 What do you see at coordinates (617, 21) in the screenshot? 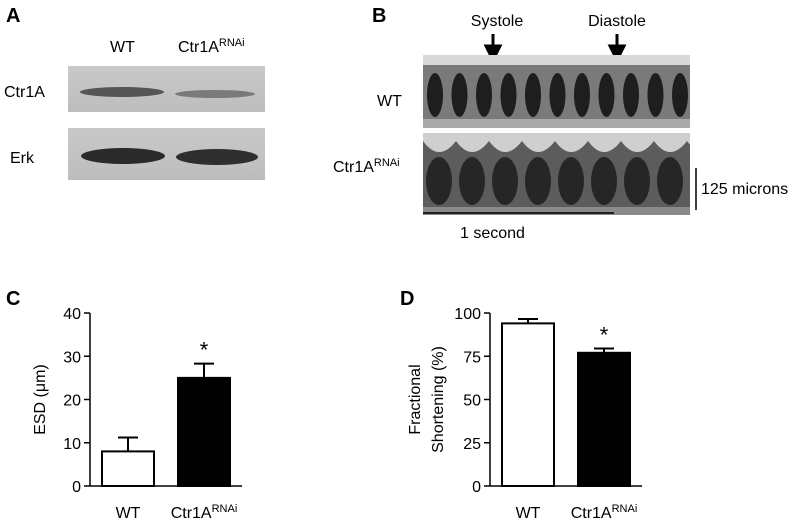
I see `marker-label: Diastole` at bounding box center [617, 21].